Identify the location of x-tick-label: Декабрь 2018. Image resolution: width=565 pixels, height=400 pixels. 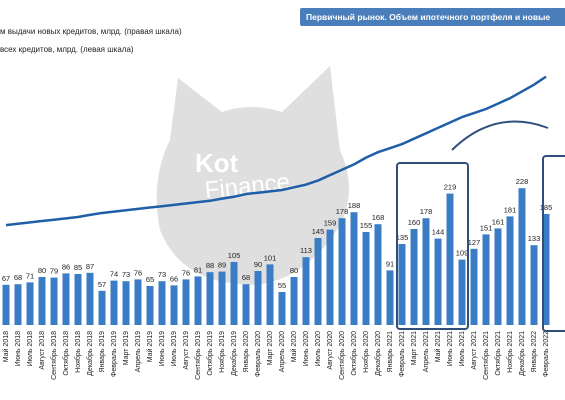
(90, 353).